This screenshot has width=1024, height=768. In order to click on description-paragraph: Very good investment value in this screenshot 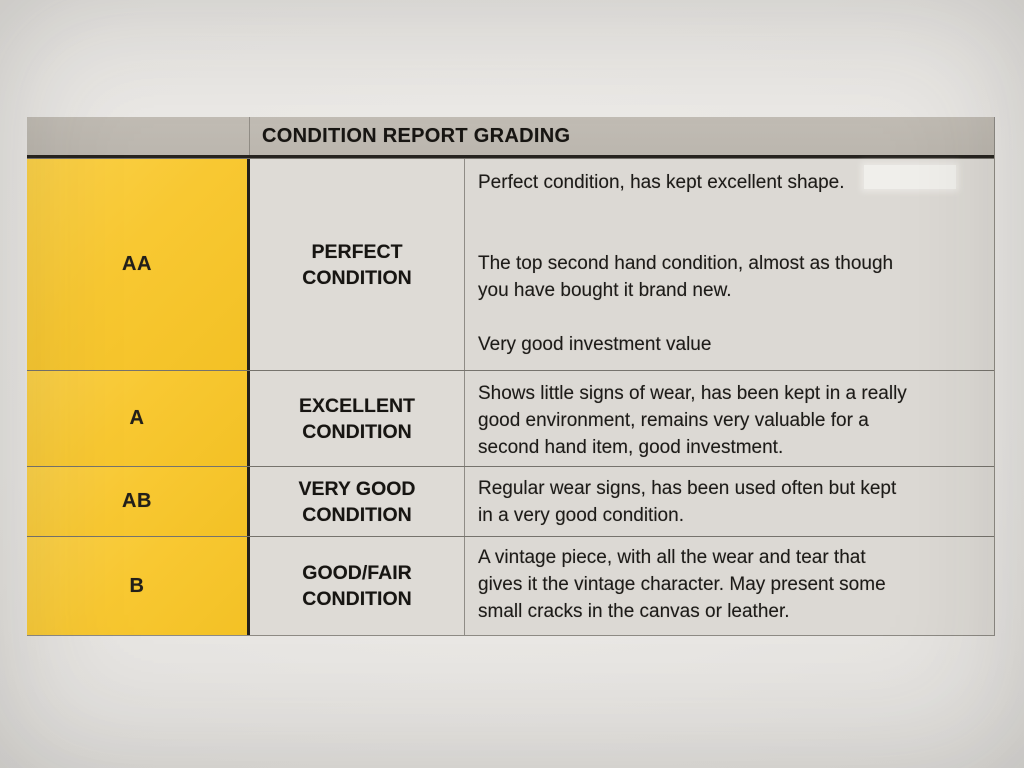, I will do `click(595, 344)`.